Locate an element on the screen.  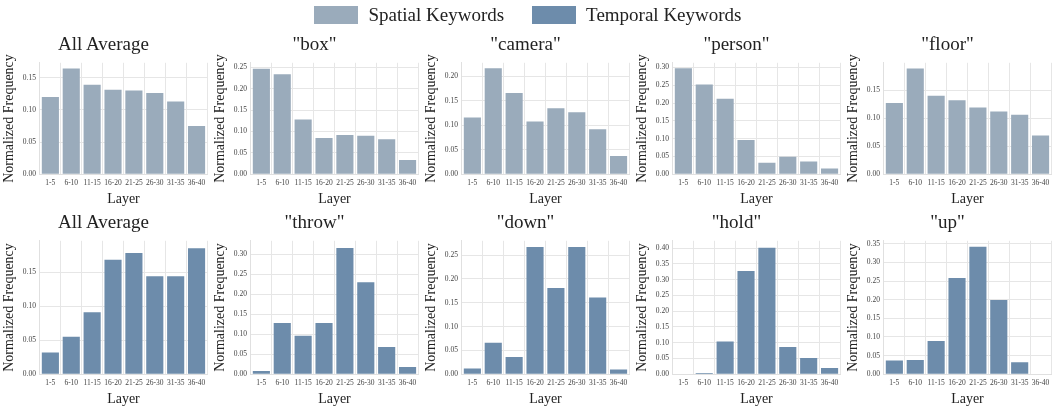
chart-title: "floor" is located at coordinates (947, 44).